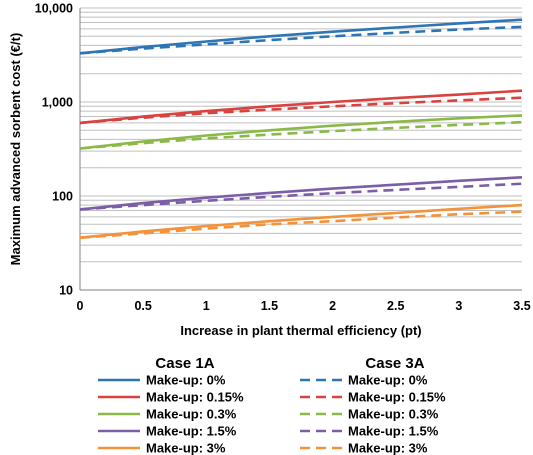  Describe the element at coordinates (184, 363) in the screenshot. I see `legend-group-title: Case 1A` at that location.